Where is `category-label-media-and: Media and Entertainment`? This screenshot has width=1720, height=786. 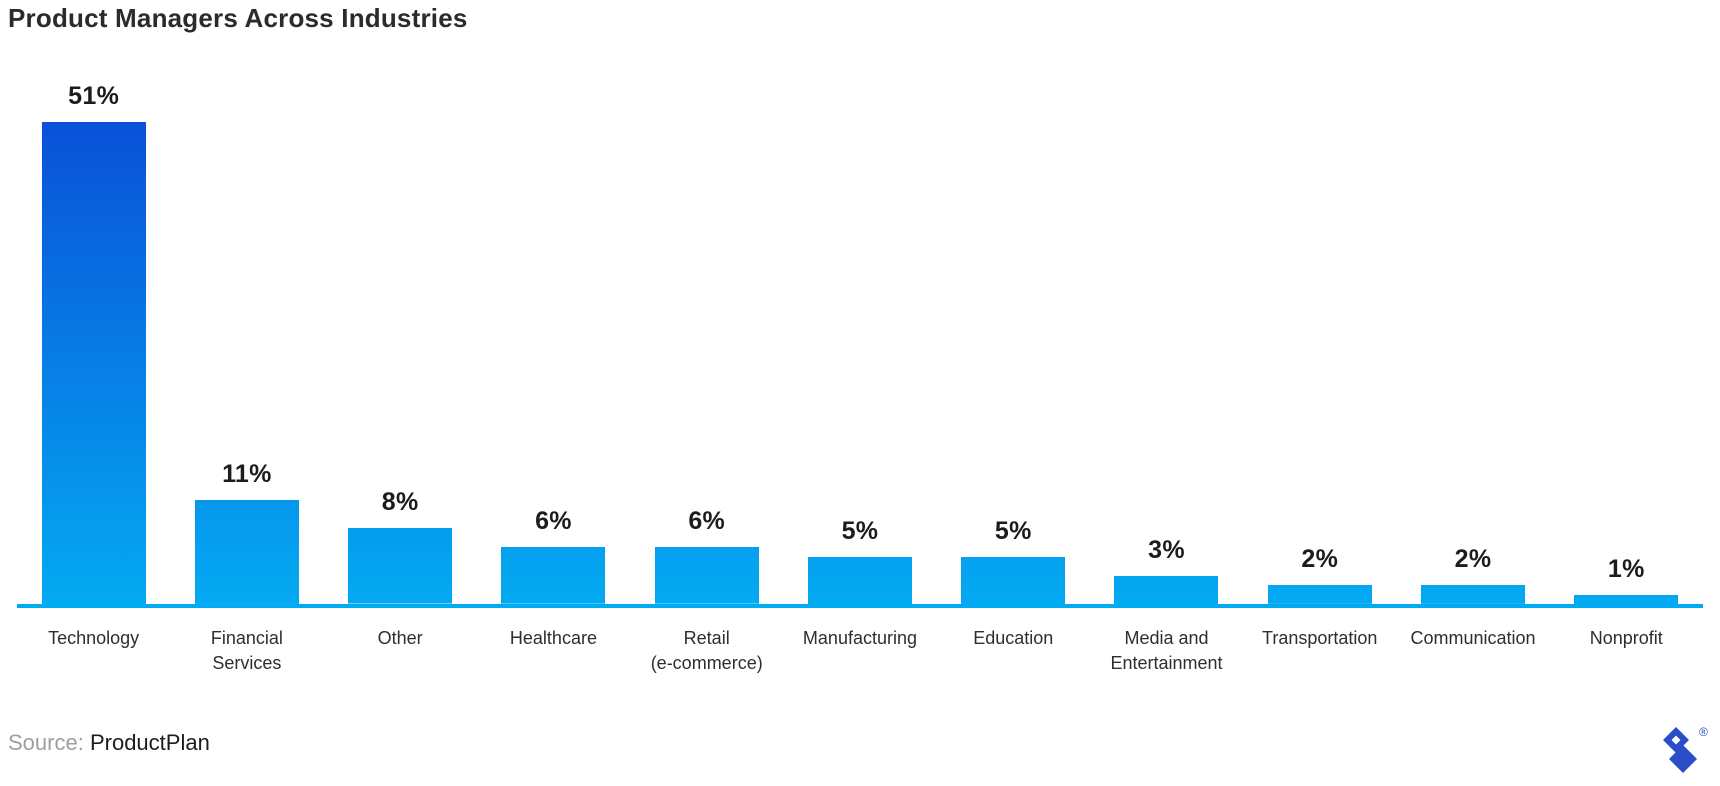 category-label-media-and: Media and Entertainment is located at coordinates (1166, 651).